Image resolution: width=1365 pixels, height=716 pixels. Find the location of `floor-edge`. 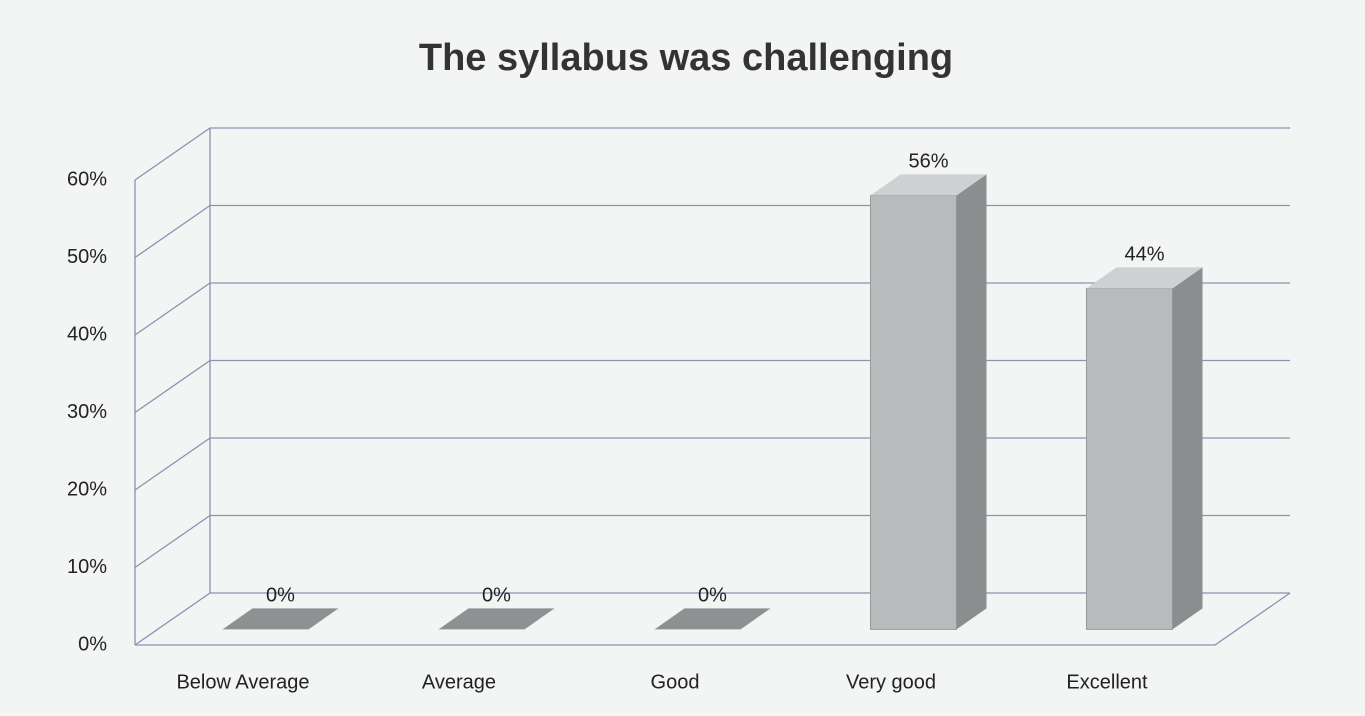

floor-edge is located at coordinates (713, 619).